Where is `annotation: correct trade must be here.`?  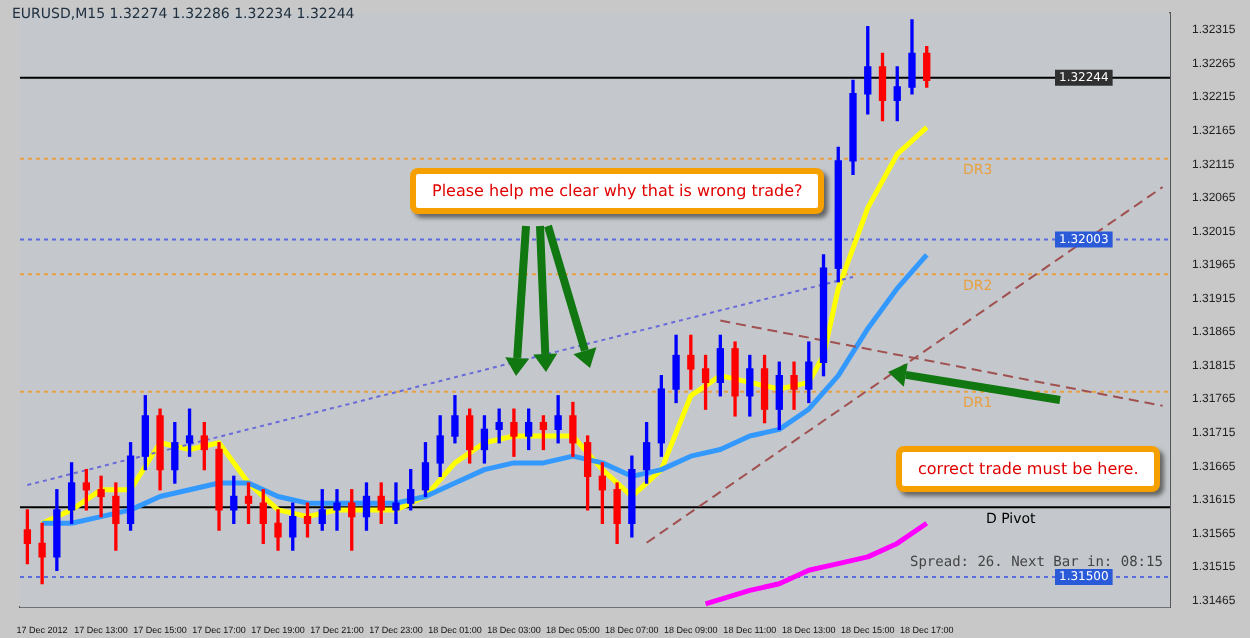 annotation: correct trade must be here. is located at coordinates (1028, 469).